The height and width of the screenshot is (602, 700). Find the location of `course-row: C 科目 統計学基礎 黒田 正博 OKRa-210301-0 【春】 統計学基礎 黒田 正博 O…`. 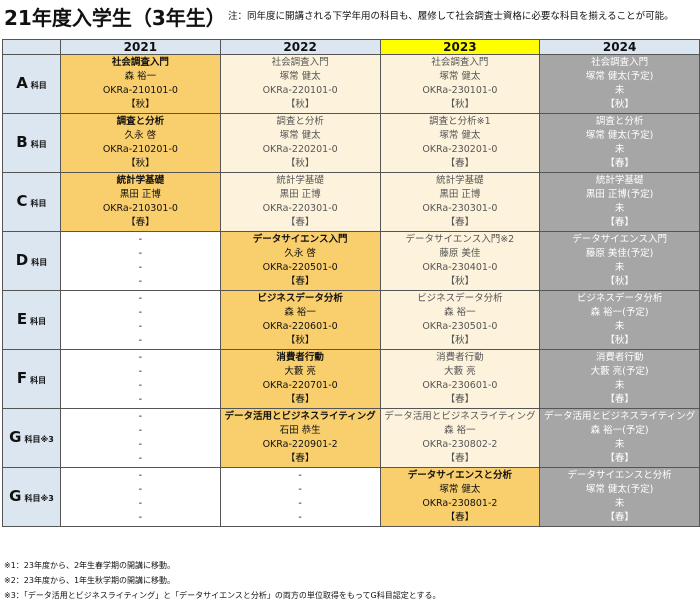

course-row: C 科目 統計学基礎 黒田 正博 OKRa-210301-0 【春】 統計学基礎 黒田 正博 O… is located at coordinates (351, 202).